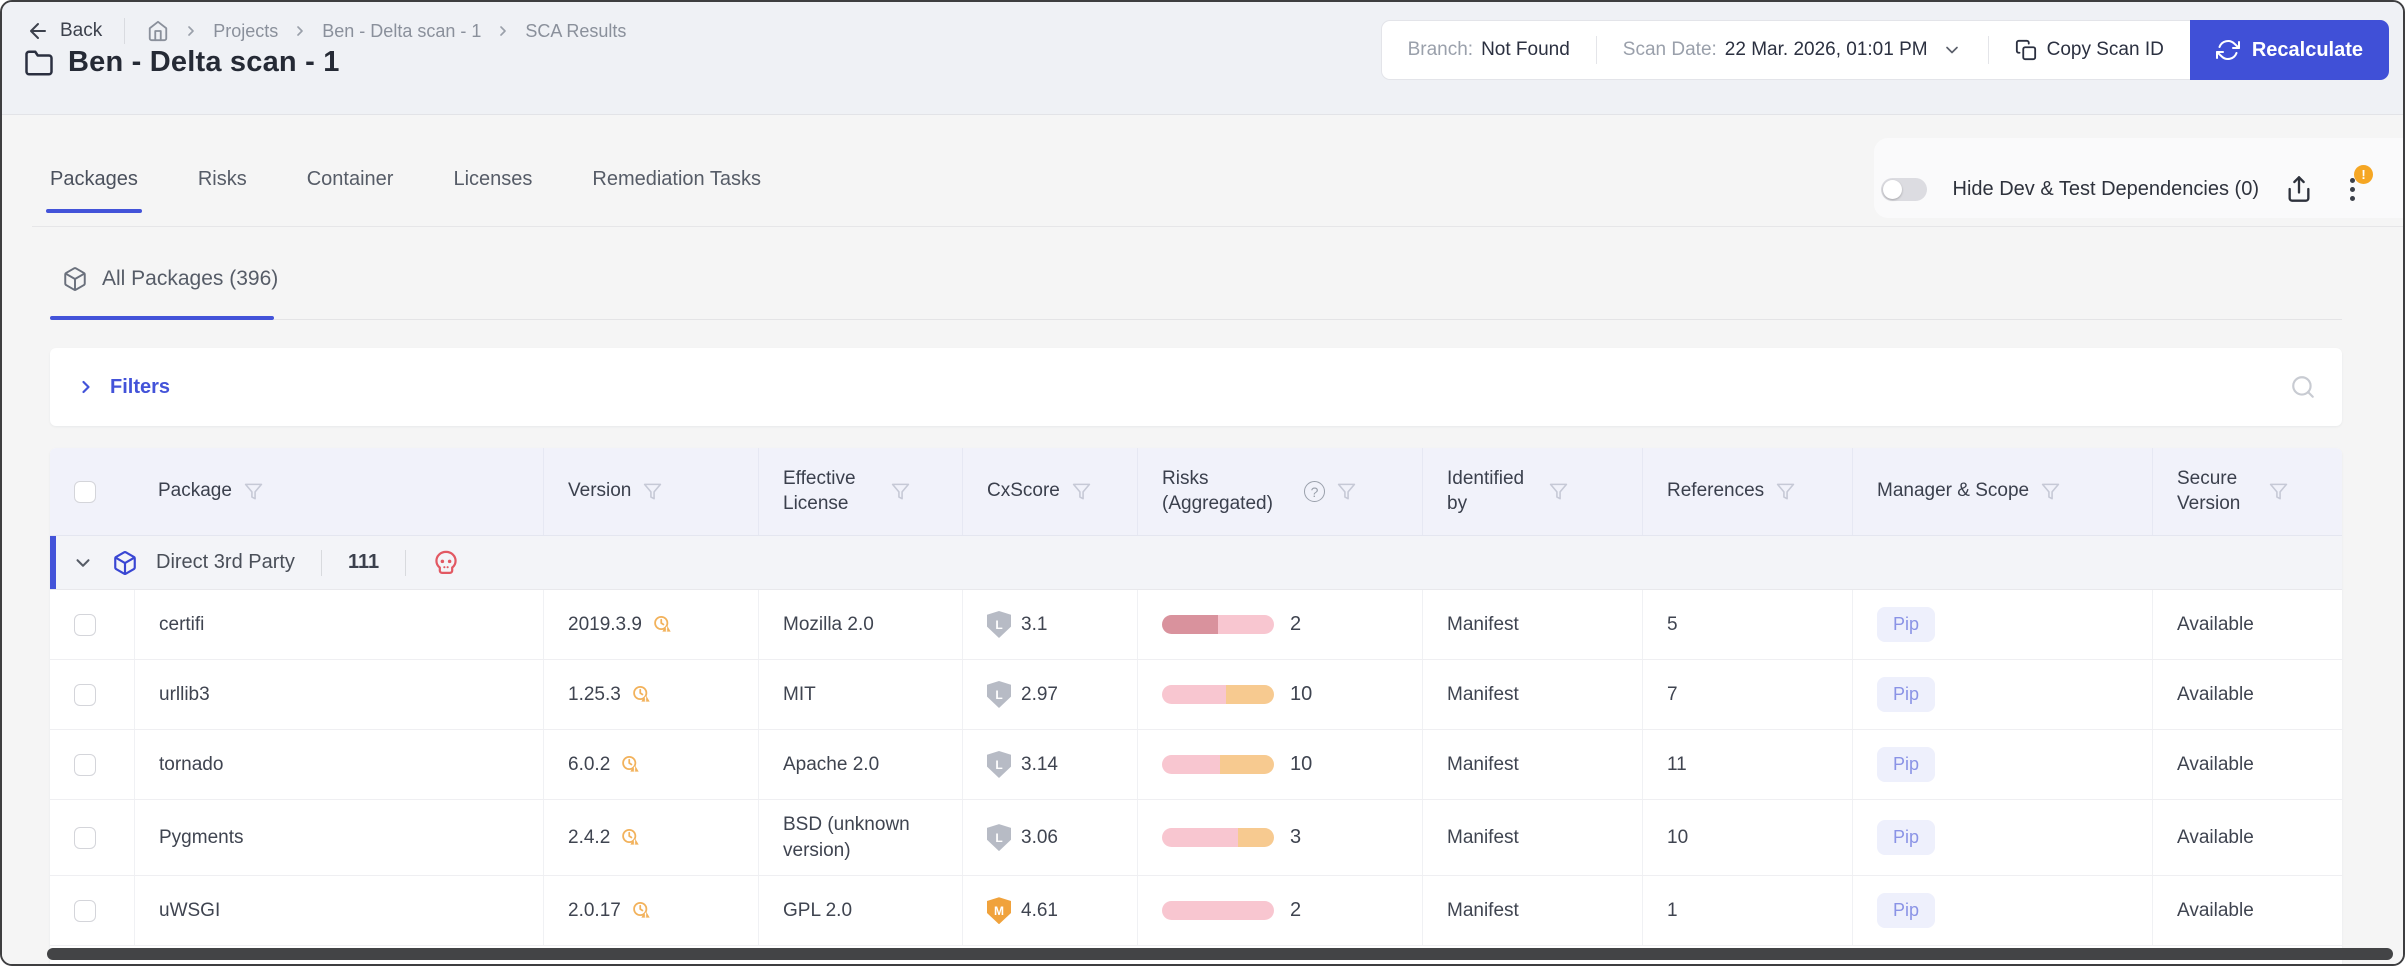 This screenshot has width=2405, height=966. Describe the element at coordinates (1532, 491) in the screenshot. I see `column-header-identified-by: Identified by` at that location.